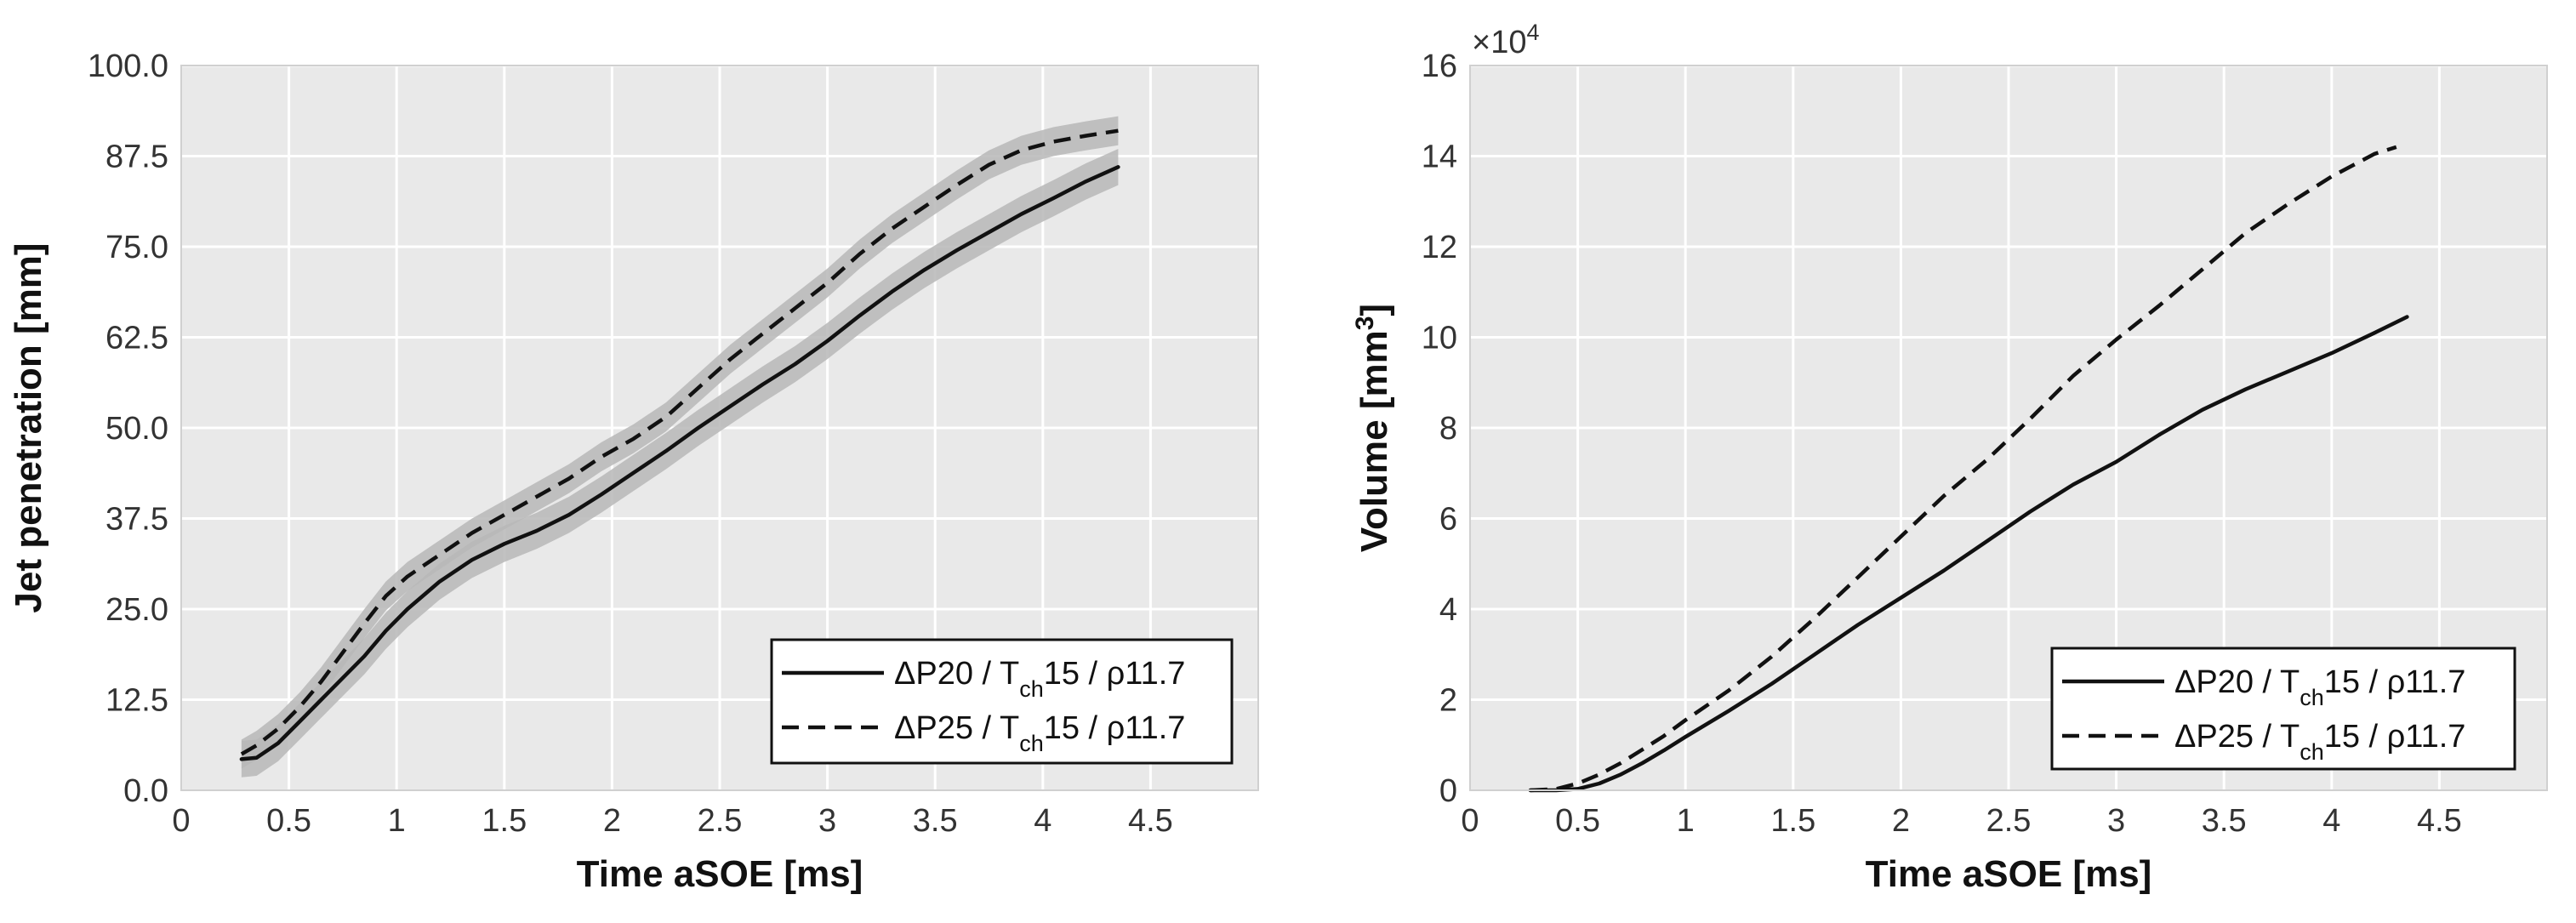 The width and height of the screenshot is (2576, 923). I want to click on y-axis-multiplier: ×10⁴, so click(1506, 40).